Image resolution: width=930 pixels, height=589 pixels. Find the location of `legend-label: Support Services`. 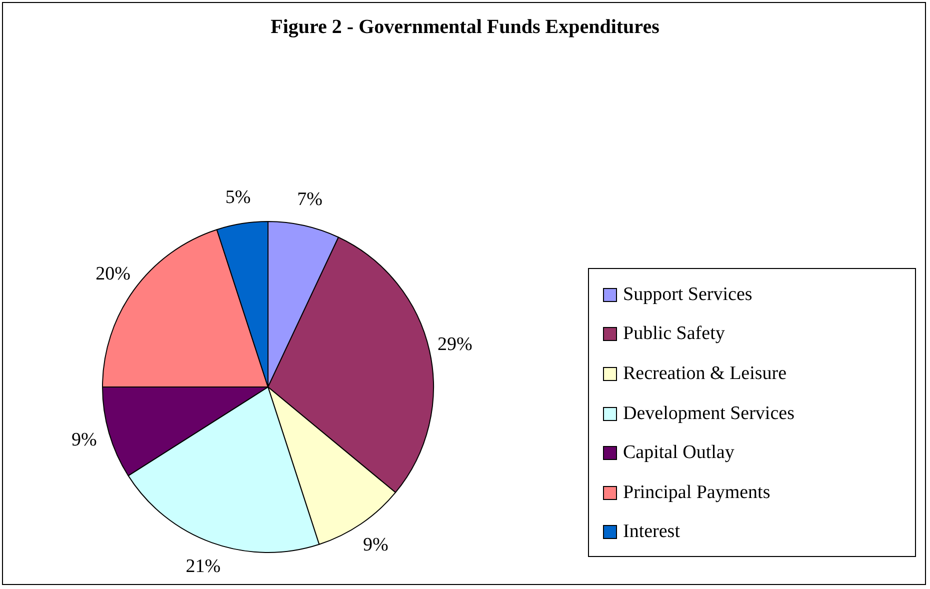

legend-label: Support Services is located at coordinates (687, 295).